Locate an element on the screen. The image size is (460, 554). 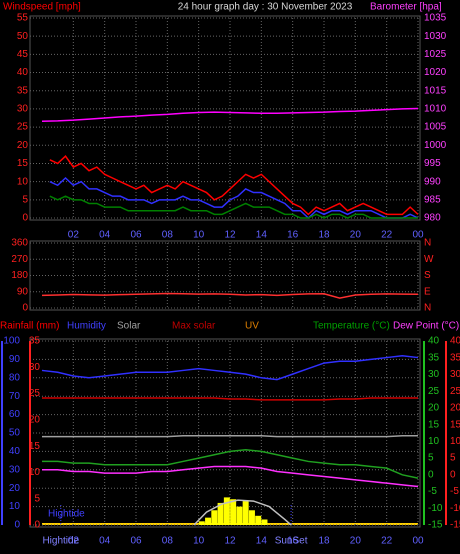
y-tick-label: 270 is located at coordinates (19, 259).